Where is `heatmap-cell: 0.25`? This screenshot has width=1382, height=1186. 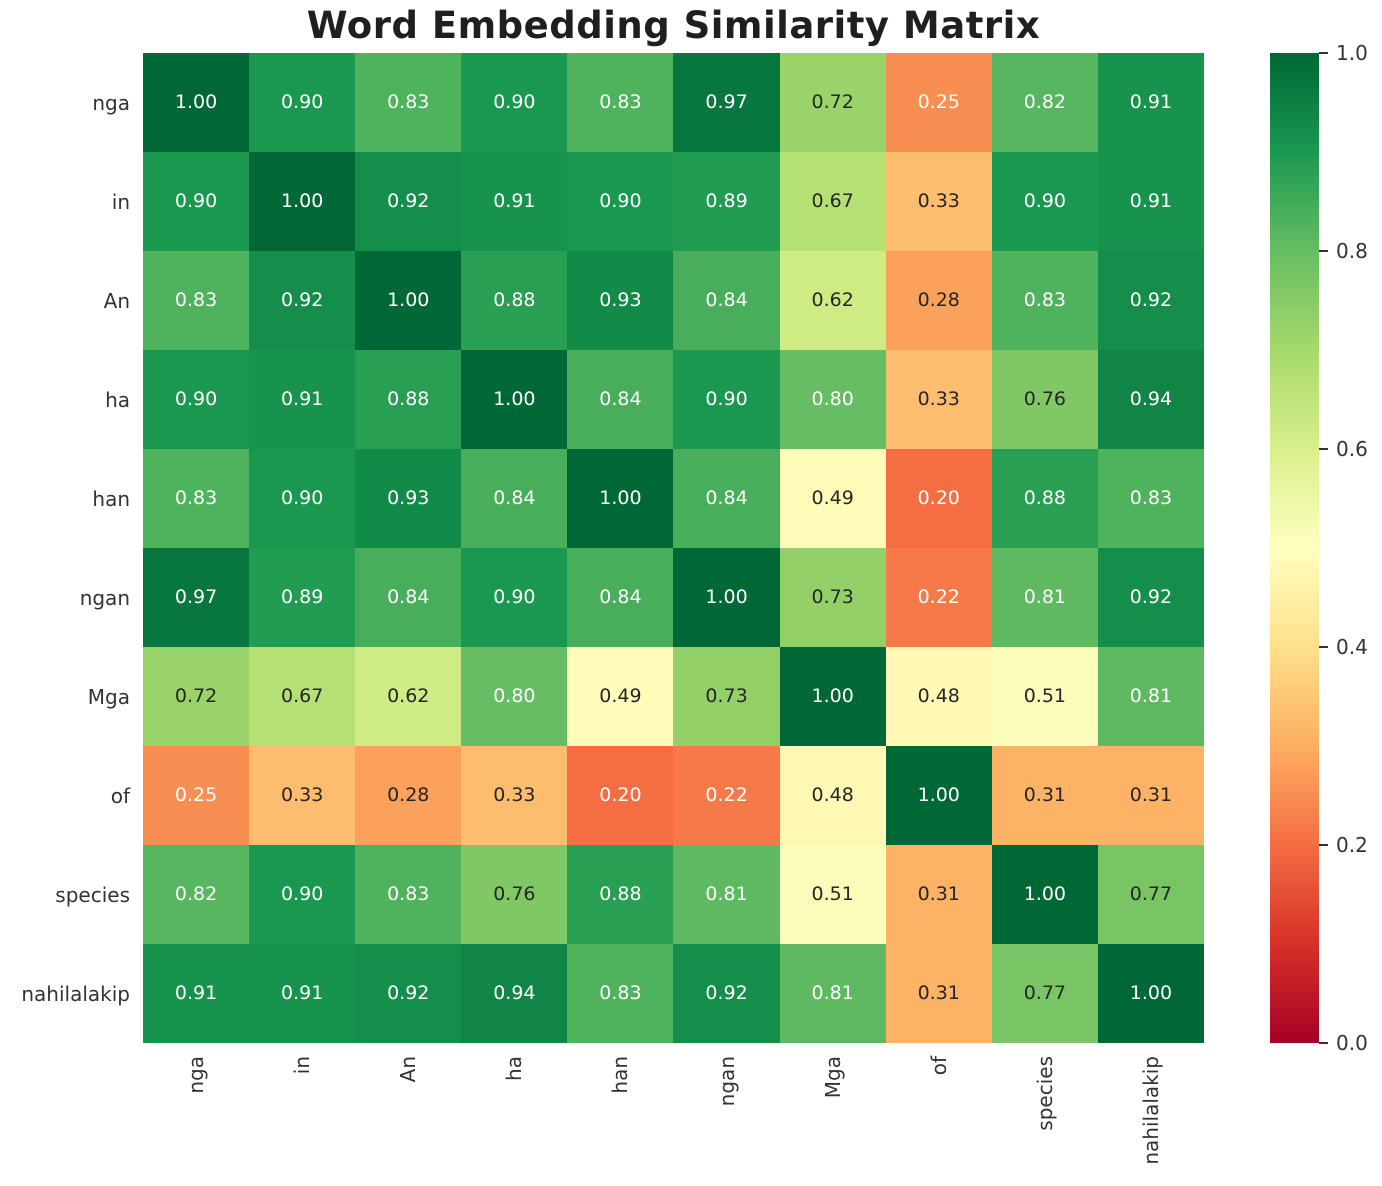 heatmap-cell: 0.25 is located at coordinates (196, 795).